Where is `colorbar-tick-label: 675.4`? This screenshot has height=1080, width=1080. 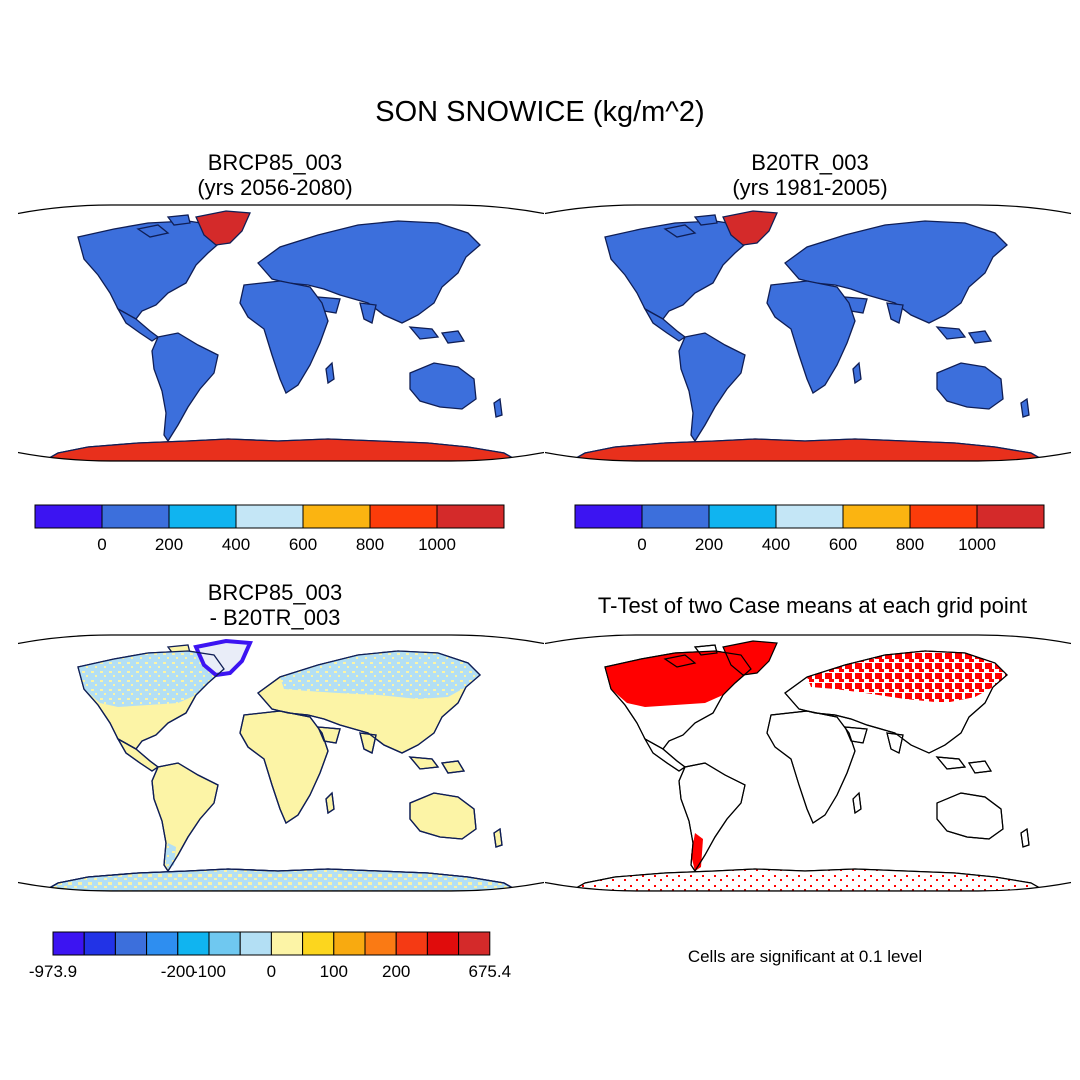
colorbar-tick-label: 675.4 is located at coordinates (490, 971).